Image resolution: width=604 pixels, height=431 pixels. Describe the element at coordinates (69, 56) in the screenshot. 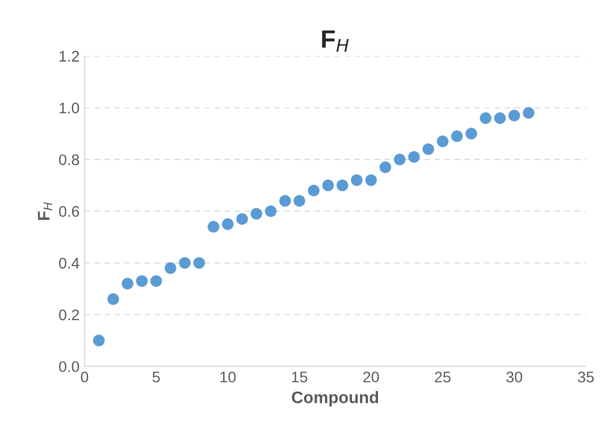

I see `y-tick-label: 1.2` at that location.